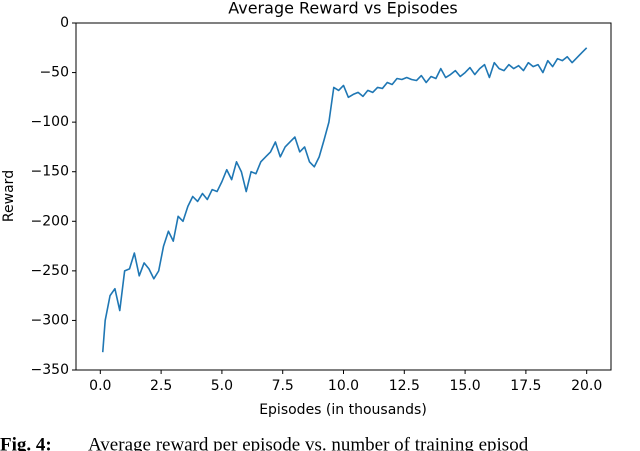 This screenshot has height=451, width=640. What do you see at coordinates (222, 386) in the screenshot?
I see `x-tick-label: 5.0` at bounding box center [222, 386].